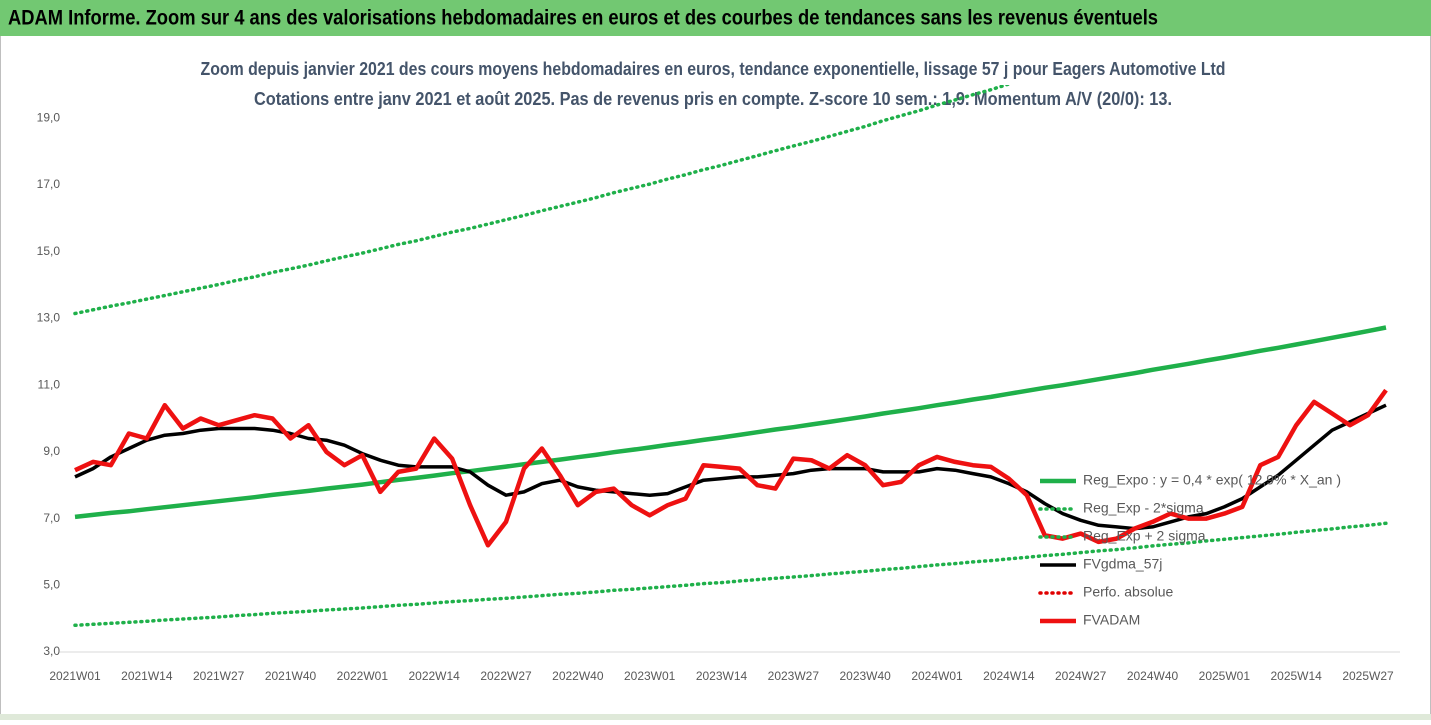 This screenshot has width=1431, height=725. Describe the element at coordinates (865, 676) in the screenshot. I see `x-tick-label: 2023W40` at that location.